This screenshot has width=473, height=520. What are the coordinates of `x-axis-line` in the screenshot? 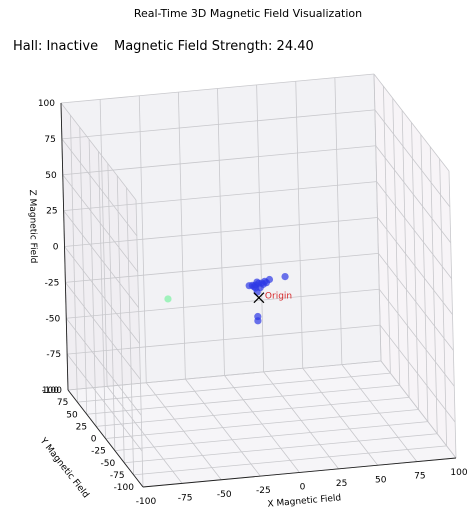 It's located at (299, 472).